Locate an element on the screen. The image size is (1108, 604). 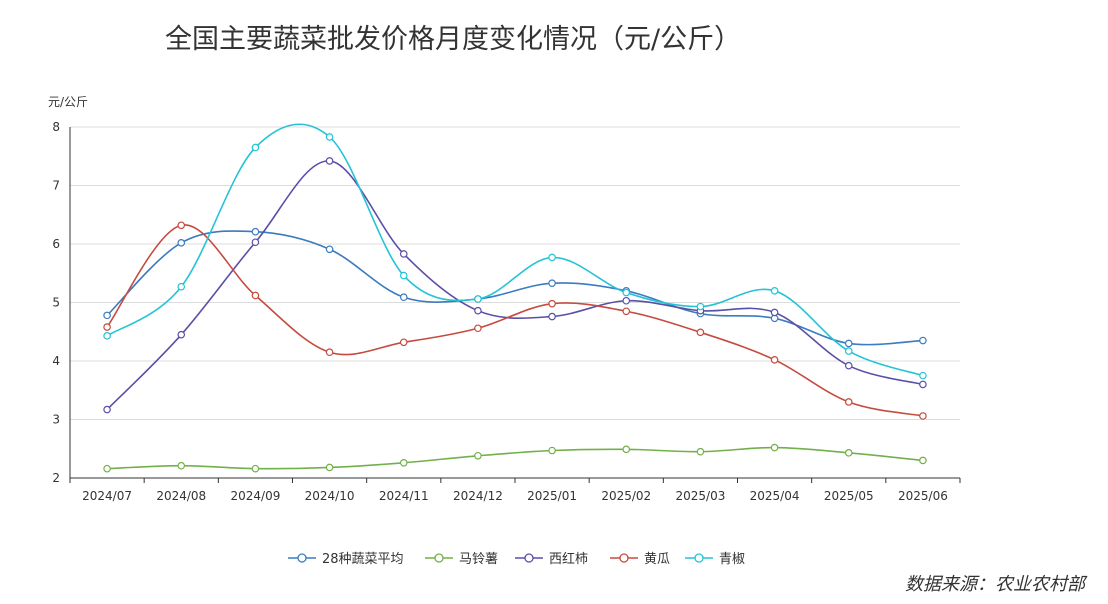
y-axis-ticks: 2 3 4 5 6 7 8 is located at coordinates (56, 302).